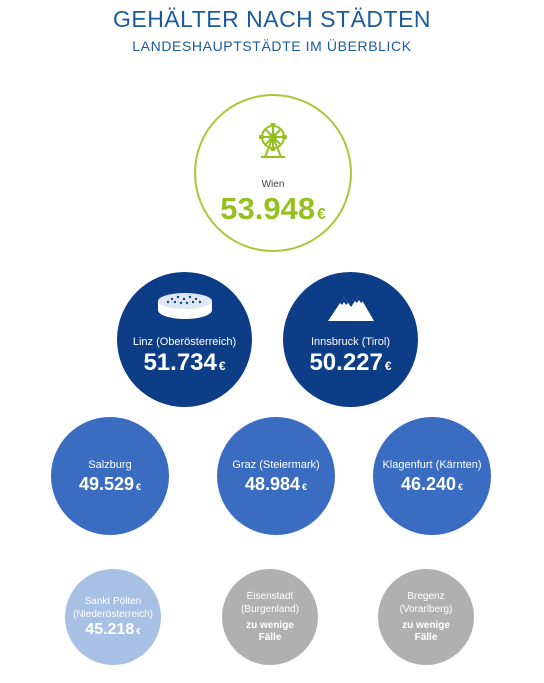  What do you see at coordinates (185, 309) in the screenshot?
I see `cake-icon` at bounding box center [185, 309].